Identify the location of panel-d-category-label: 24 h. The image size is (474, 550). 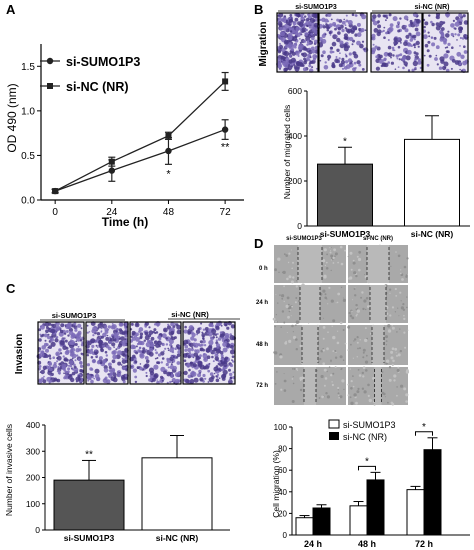
(313, 544).